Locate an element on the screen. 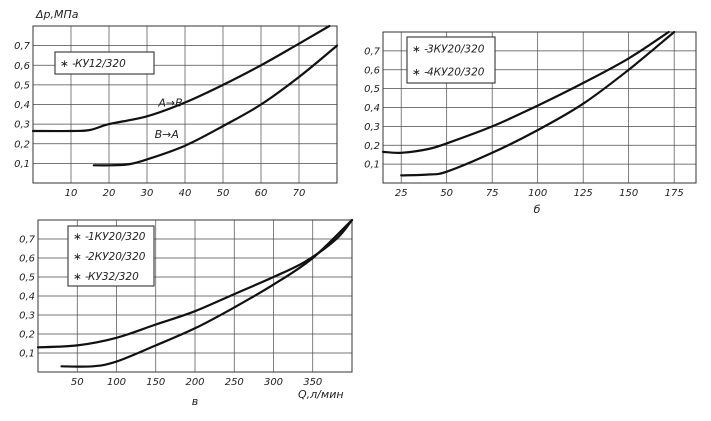 The image size is (711, 421). chart-c-ytick-0: 0,1 is located at coordinates (27, 354).